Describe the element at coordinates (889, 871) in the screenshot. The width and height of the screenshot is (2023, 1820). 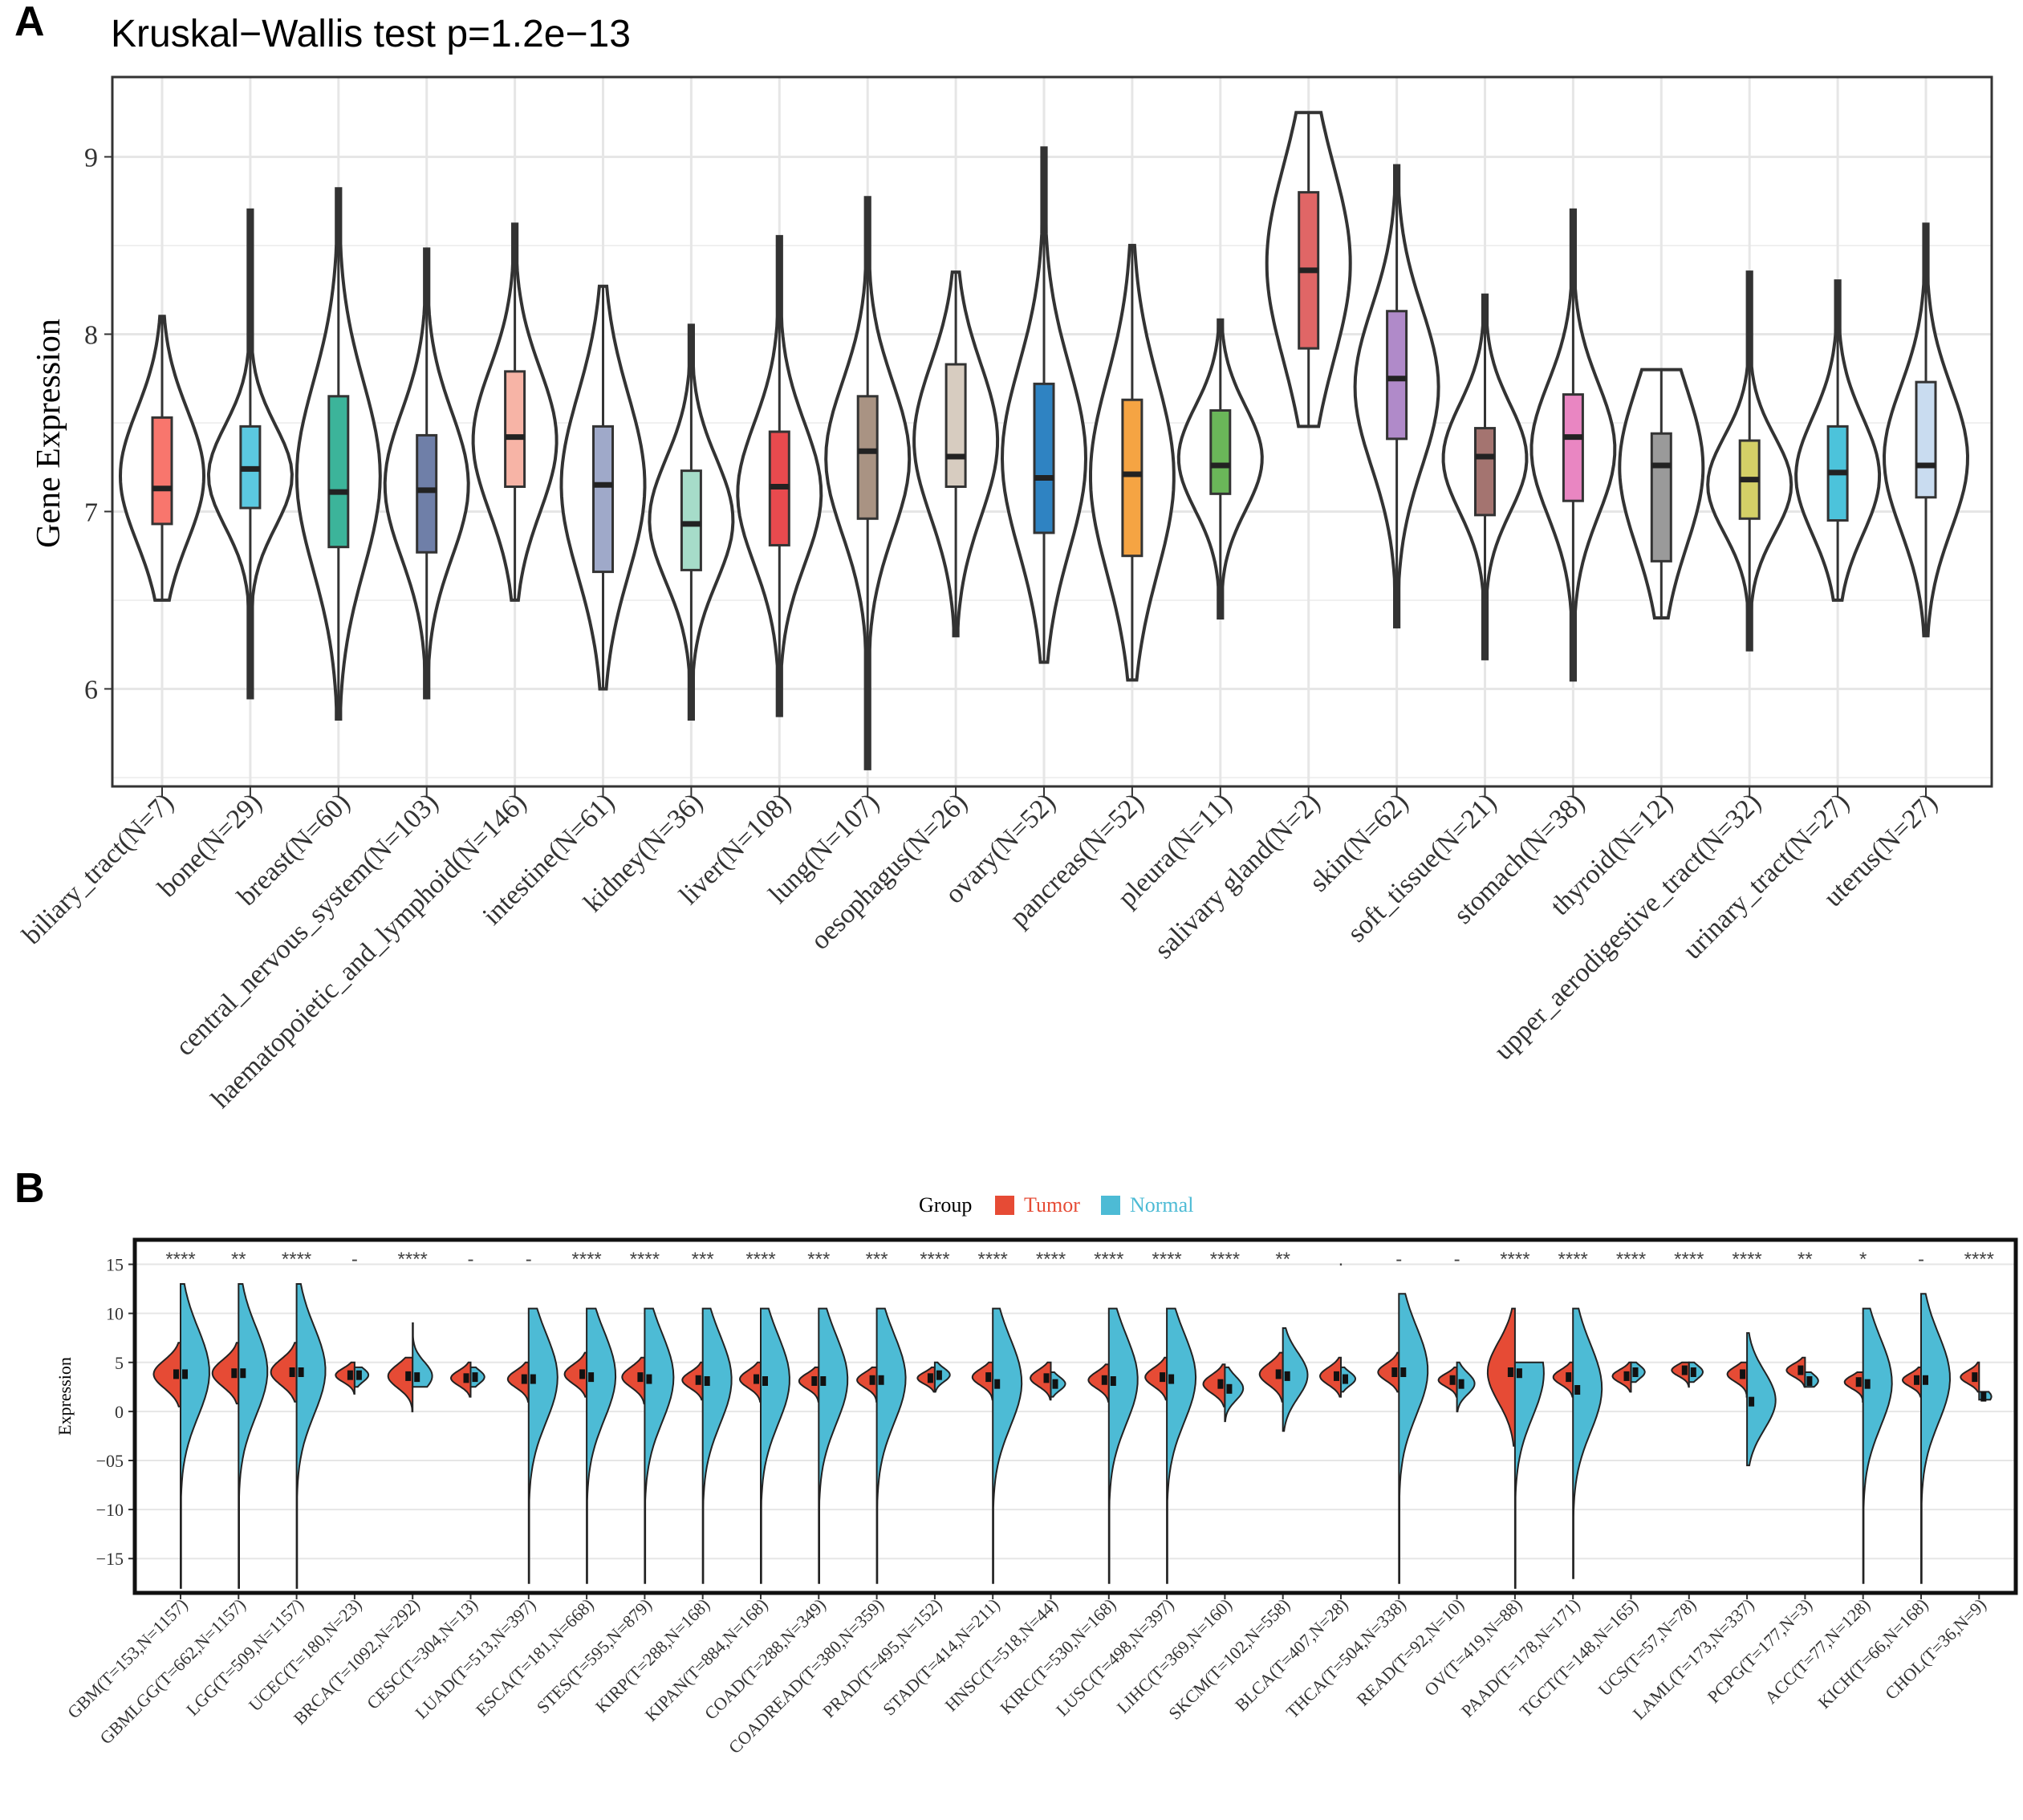
I see `x-tick-label: oesophagus(N=26)` at that location.